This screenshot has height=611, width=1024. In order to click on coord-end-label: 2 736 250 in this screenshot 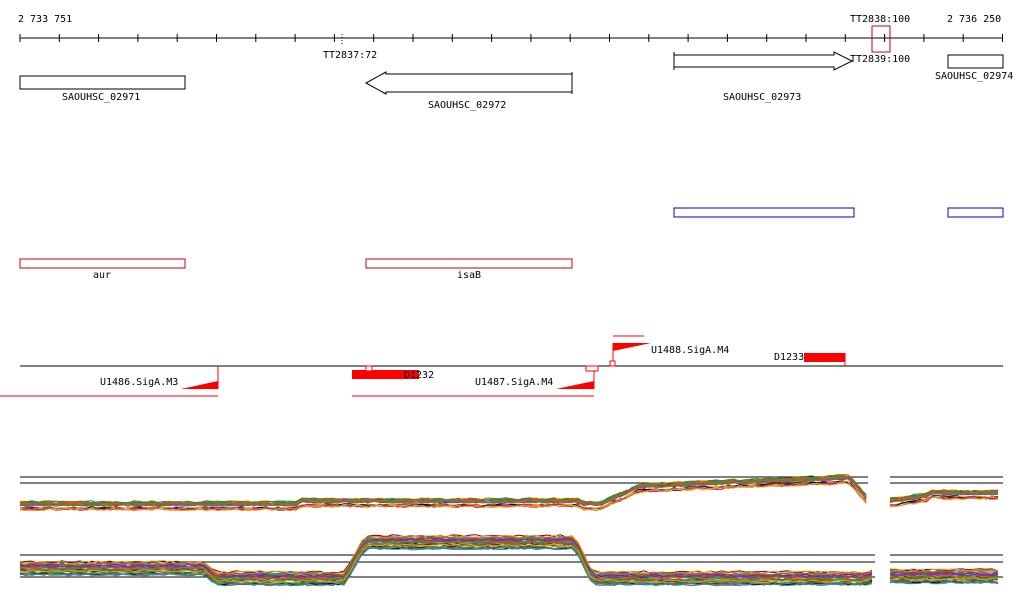, I will do `click(974, 19)`.